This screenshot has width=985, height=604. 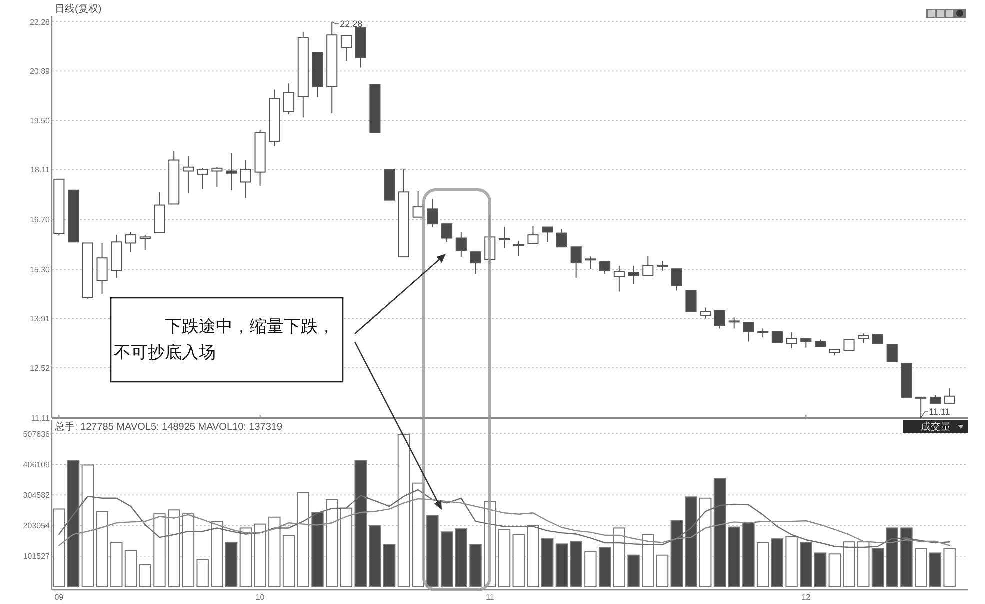 What do you see at coordinates (40, 71) in the screenshot?
I see `y-tick-label: 20.89` at bounding box center [40, 71].